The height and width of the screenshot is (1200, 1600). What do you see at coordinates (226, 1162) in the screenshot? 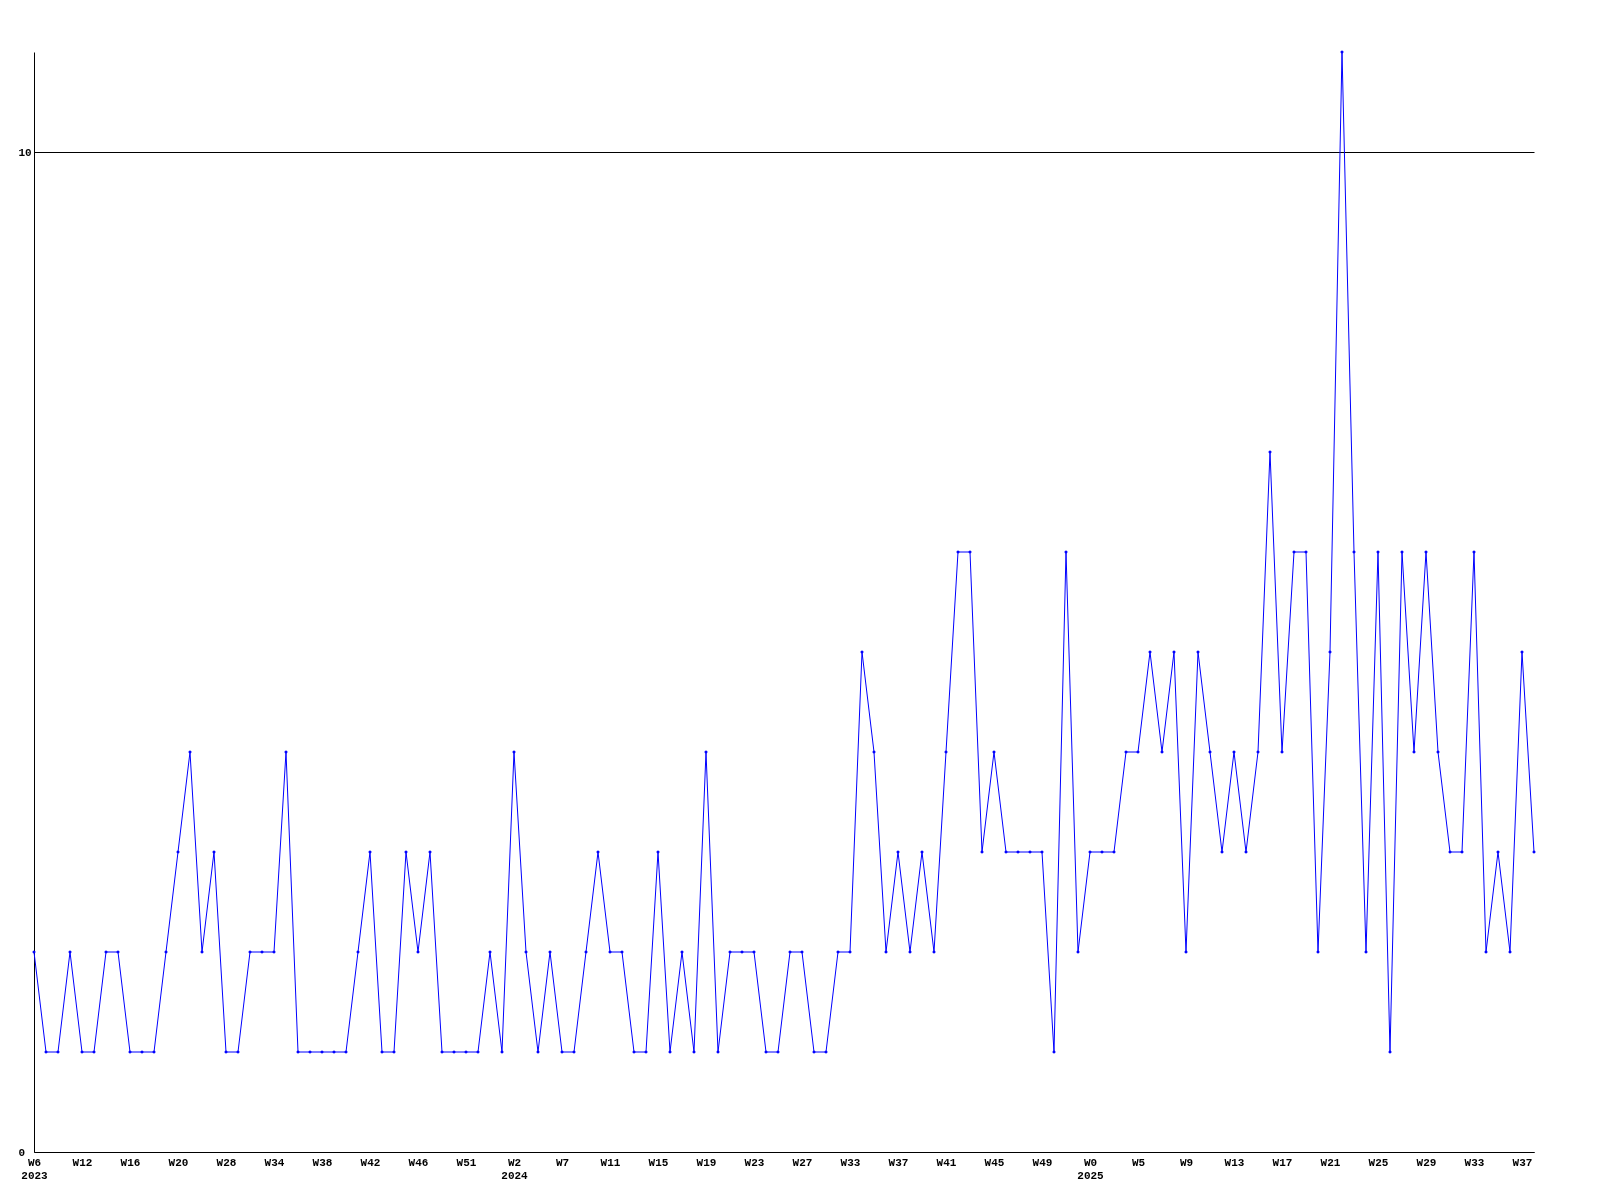
I see `x-tick-label: W28` at bounding box center [226, 1162].